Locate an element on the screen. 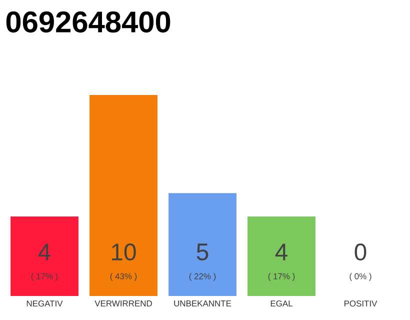  x-tick-label: UNBEKANNTE is located at coordinates (203, 303).